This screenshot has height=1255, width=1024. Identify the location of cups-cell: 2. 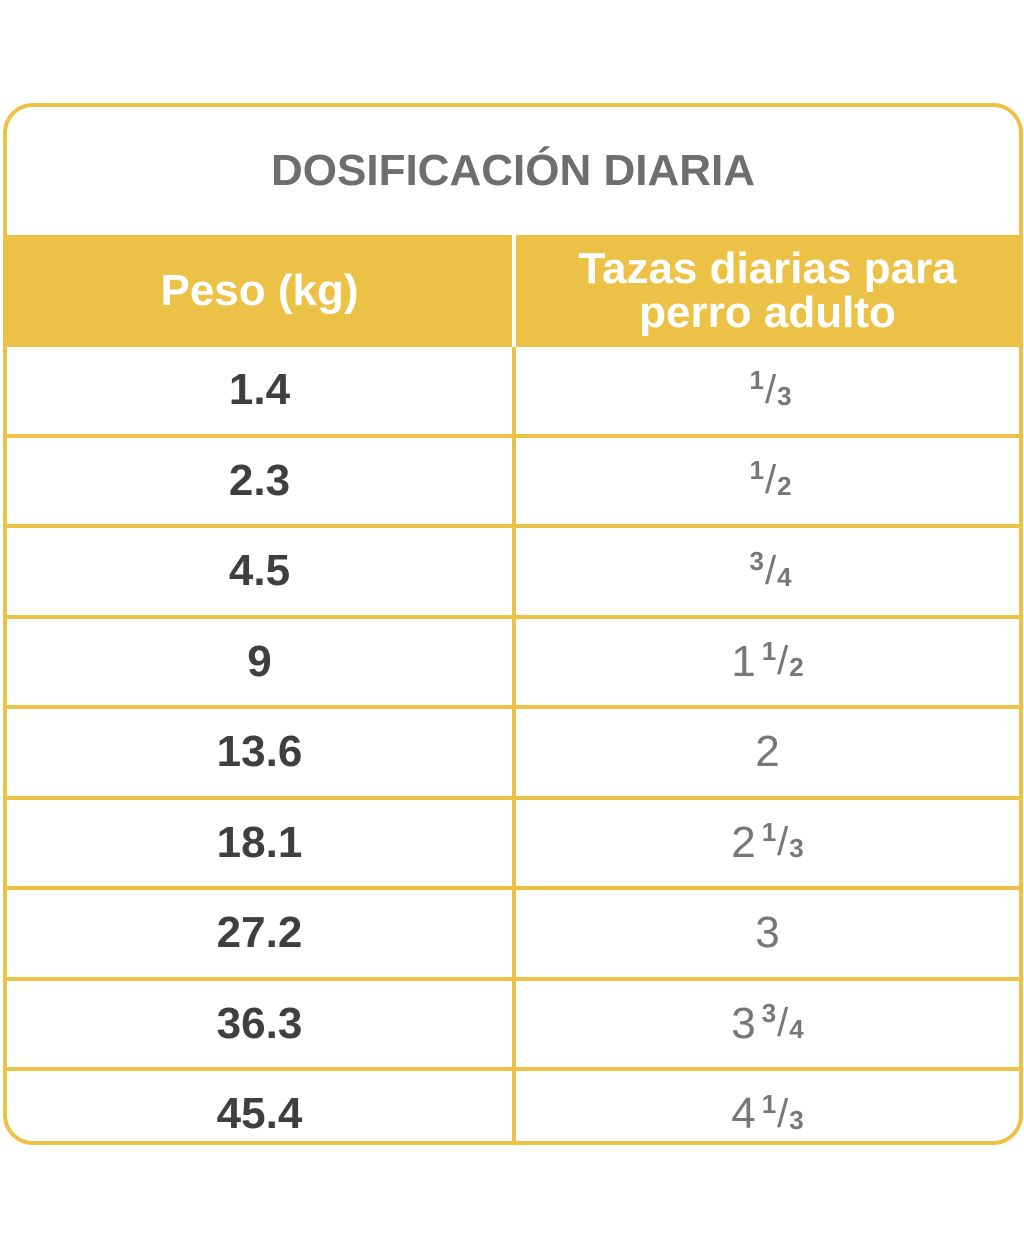
(767, 752).